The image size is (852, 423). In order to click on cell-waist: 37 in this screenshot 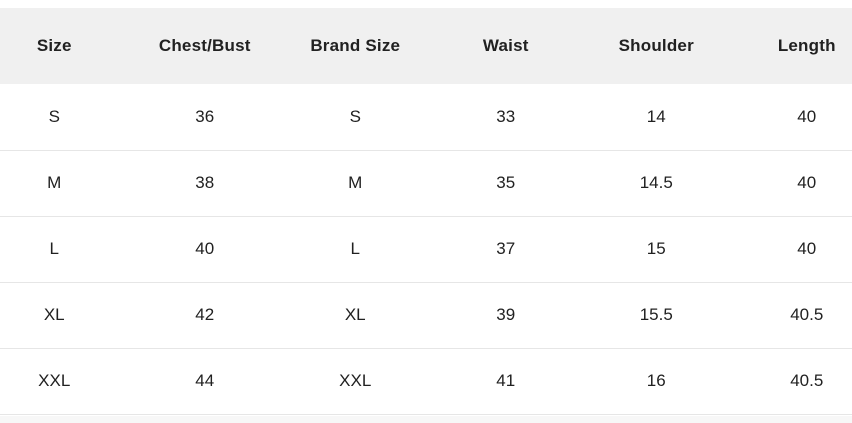, I will do `click(505, 249)`.